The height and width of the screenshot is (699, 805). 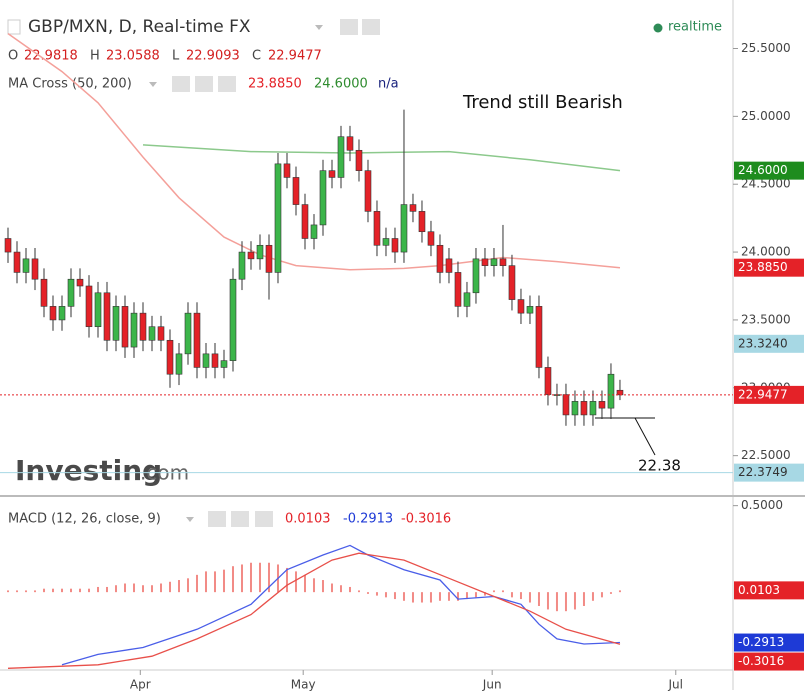 What do you see at coordinates (303, 685) in the screenshot?
I see `x-tick-label: May` at bounding box center [303, 685].